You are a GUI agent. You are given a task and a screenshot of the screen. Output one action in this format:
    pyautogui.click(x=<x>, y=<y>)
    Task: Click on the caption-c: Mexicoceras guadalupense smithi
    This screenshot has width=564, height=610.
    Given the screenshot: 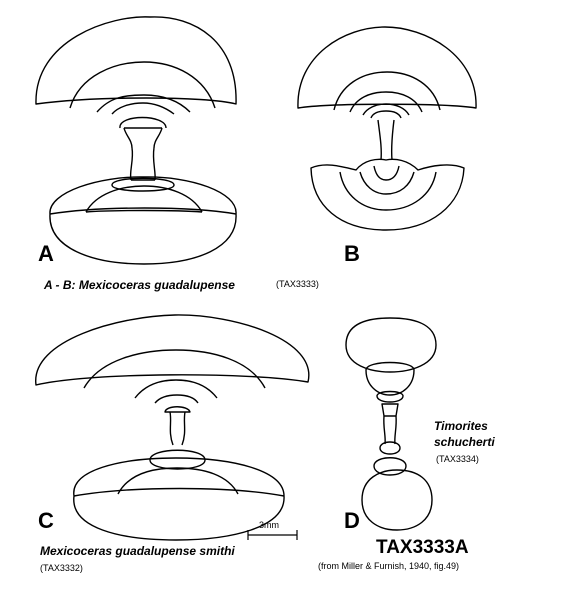 What is the action you would take?
    pyautogui.click(x=137, y=551)
    